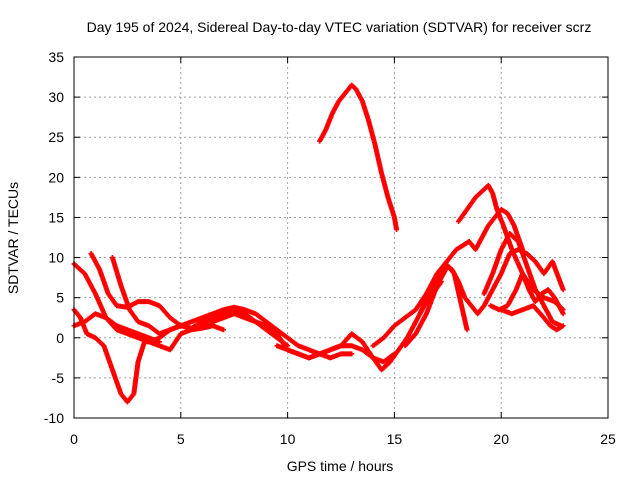 The image size is (640, 480). I want to click on y-tick-label: 20, so click(56, 177).